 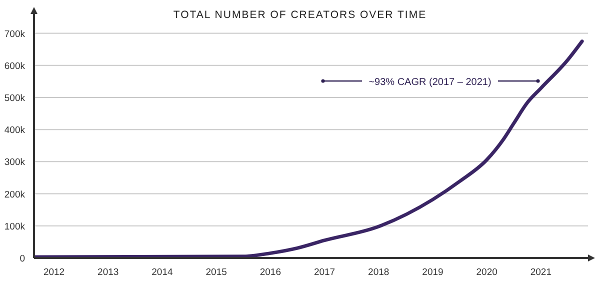 I want to click on x-tick-label: 2013, so click(x=108, y=272).